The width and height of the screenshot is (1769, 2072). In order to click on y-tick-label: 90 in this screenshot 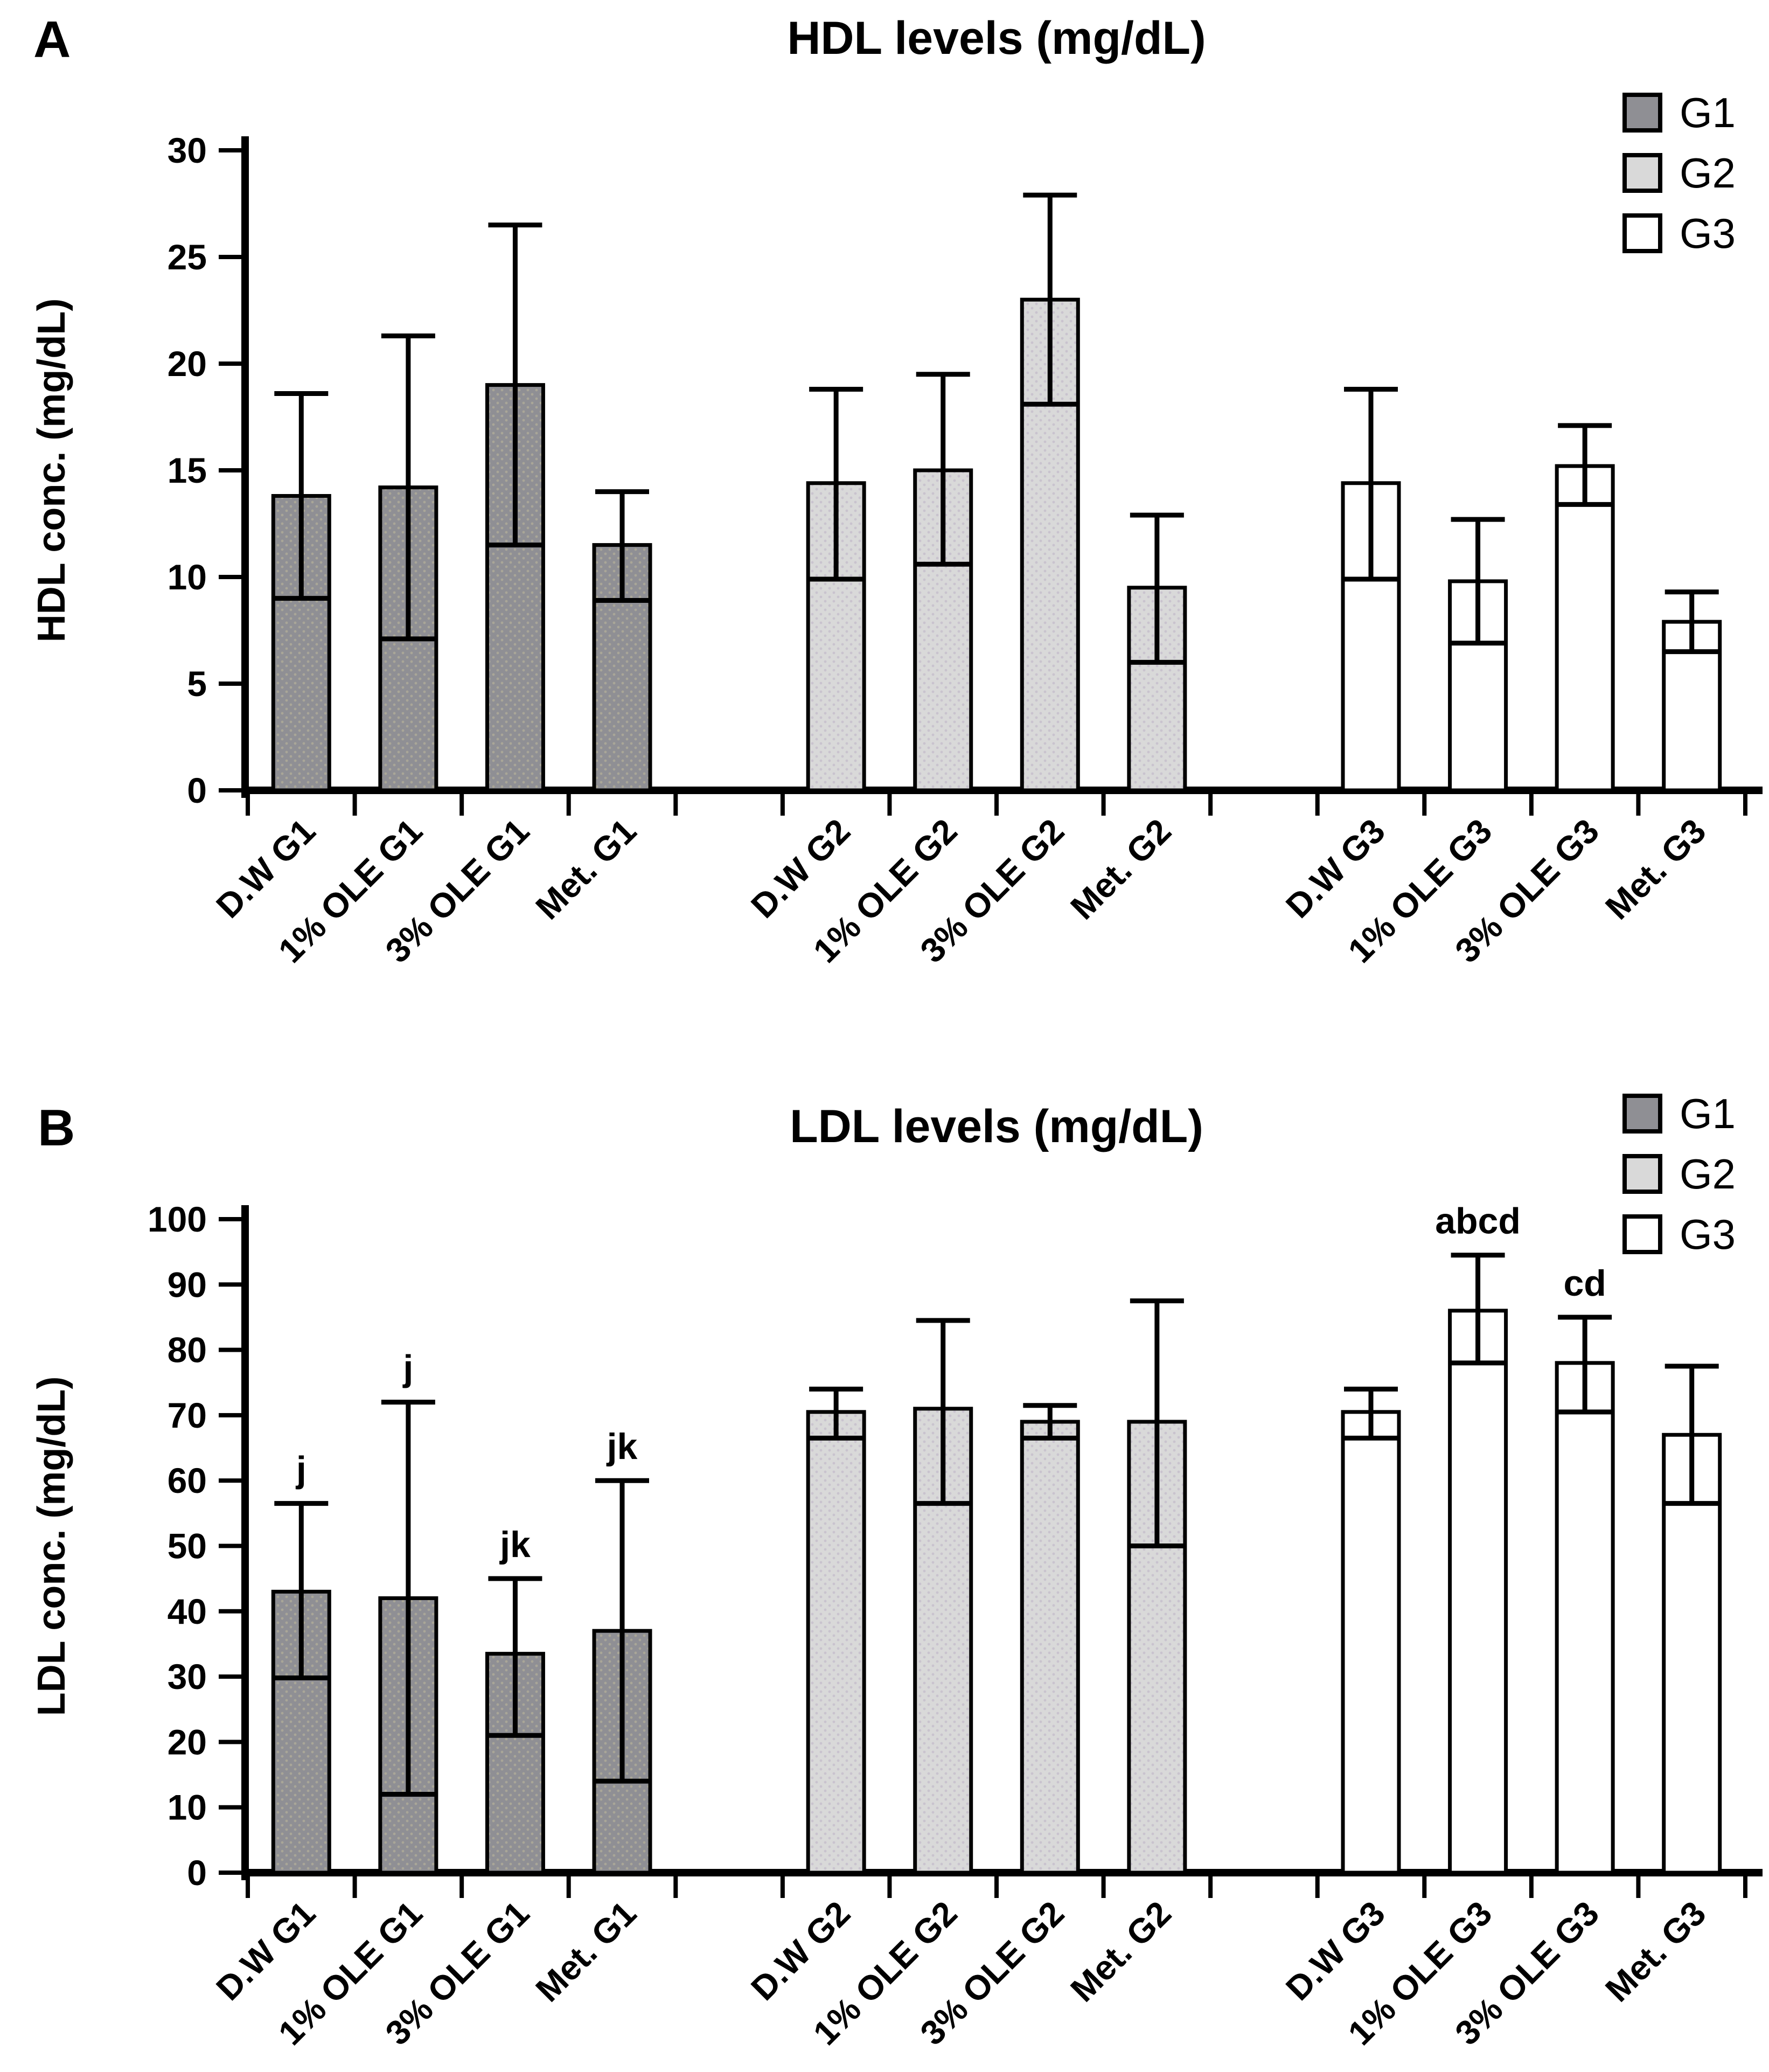, I will do `click(187, 1284)`.